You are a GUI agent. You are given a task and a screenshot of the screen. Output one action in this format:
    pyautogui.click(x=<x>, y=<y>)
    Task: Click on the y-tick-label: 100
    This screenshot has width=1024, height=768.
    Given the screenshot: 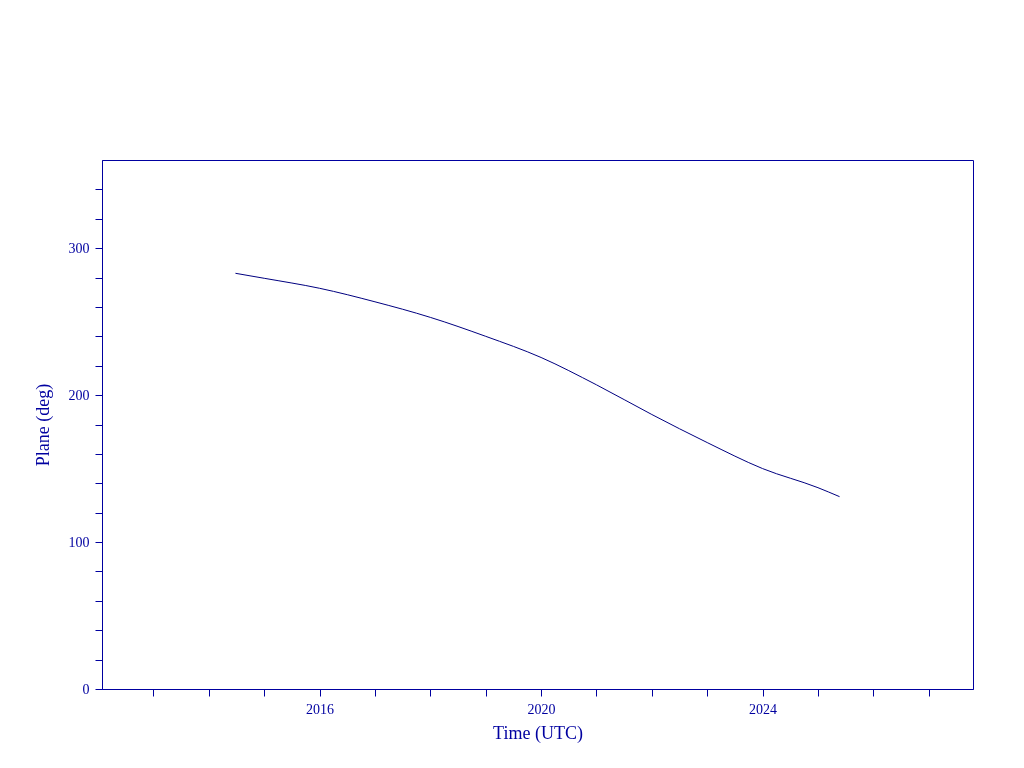 What is the action you would take?
    pyautogui.click(x=79, y=542)
    